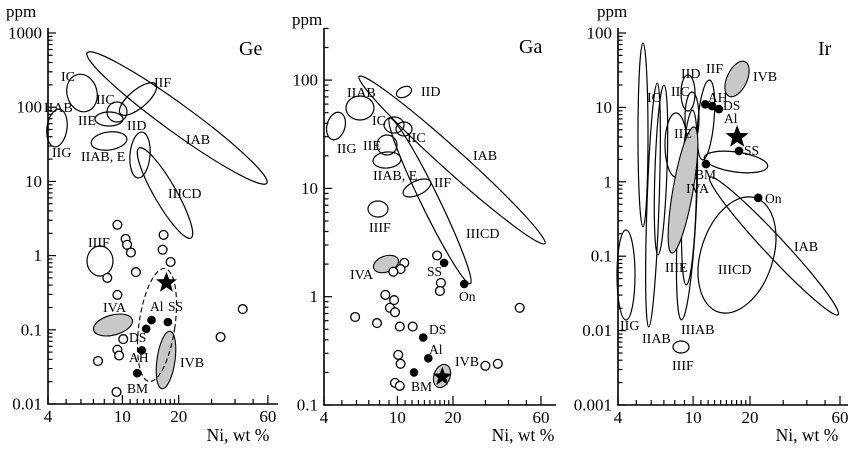 This screenshot has height=454, width=859. What do you see at coordinates (718, 97) in the screenshot?
I see `point-label-AH: AH` at bounding box center [718, 97].